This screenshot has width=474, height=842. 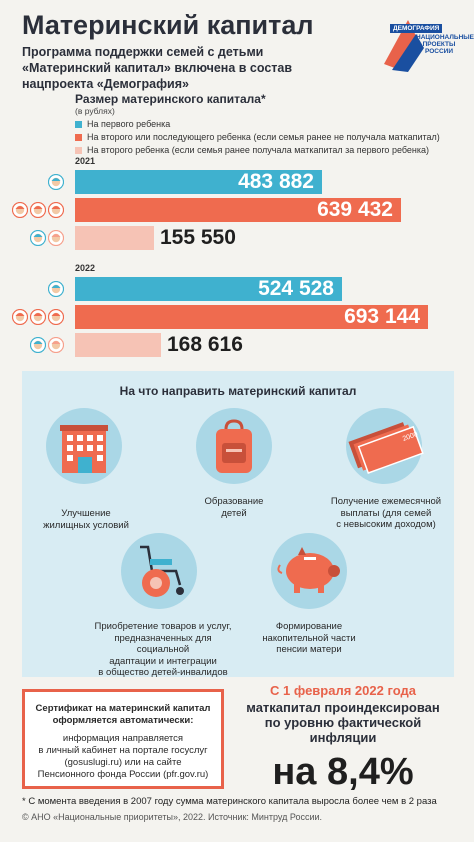 What do you see at coordinates (386, 524) in the screenshot?
I see `direction-payment-line-3: с невысоким доходом)` at bounding box center [386, 524].